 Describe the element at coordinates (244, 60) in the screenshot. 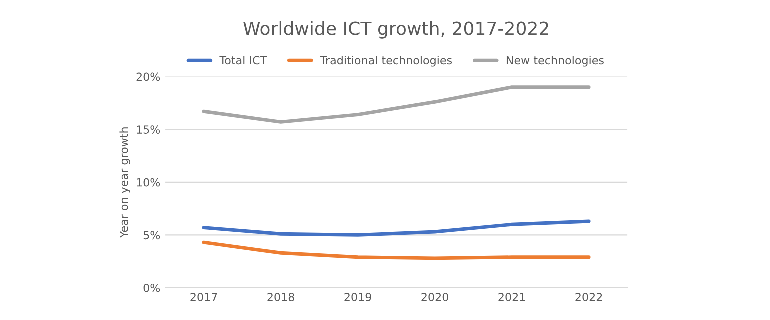

I see `legend-label: Total ICT` at that location.